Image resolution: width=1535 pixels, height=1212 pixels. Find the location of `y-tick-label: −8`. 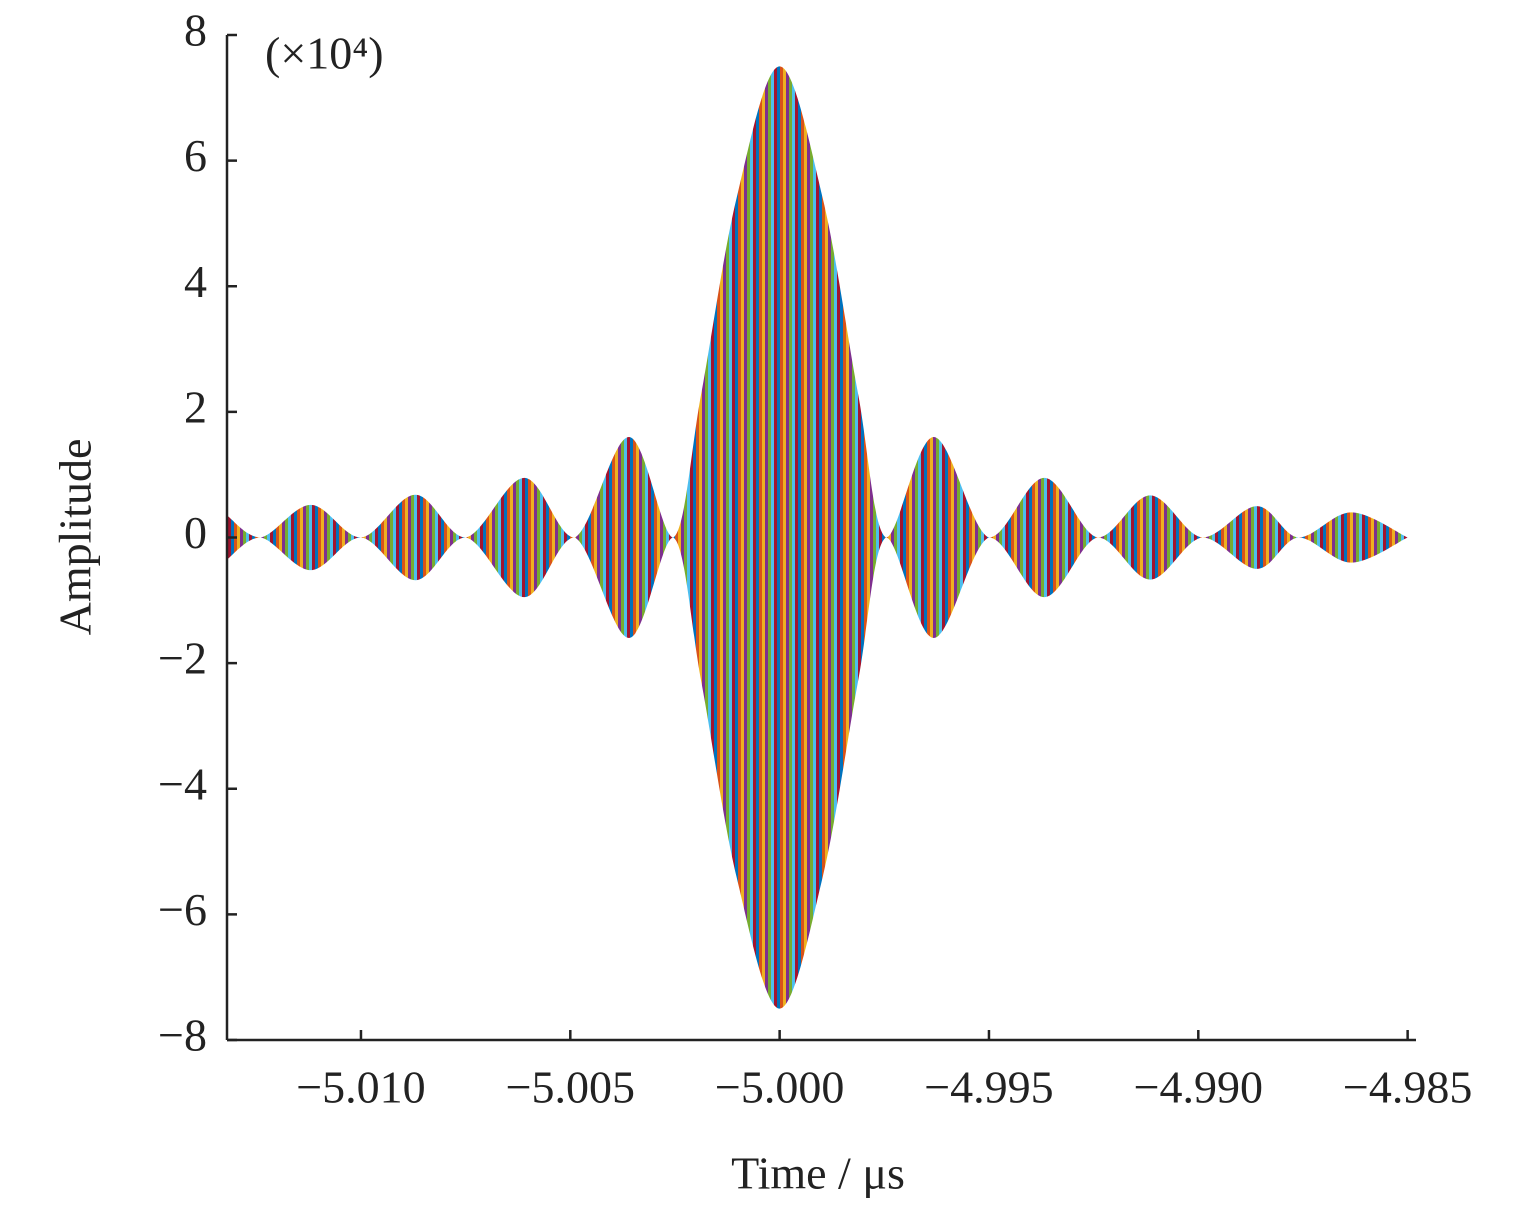

y-tick-label: −8 is located at coordinates (182, 1035).